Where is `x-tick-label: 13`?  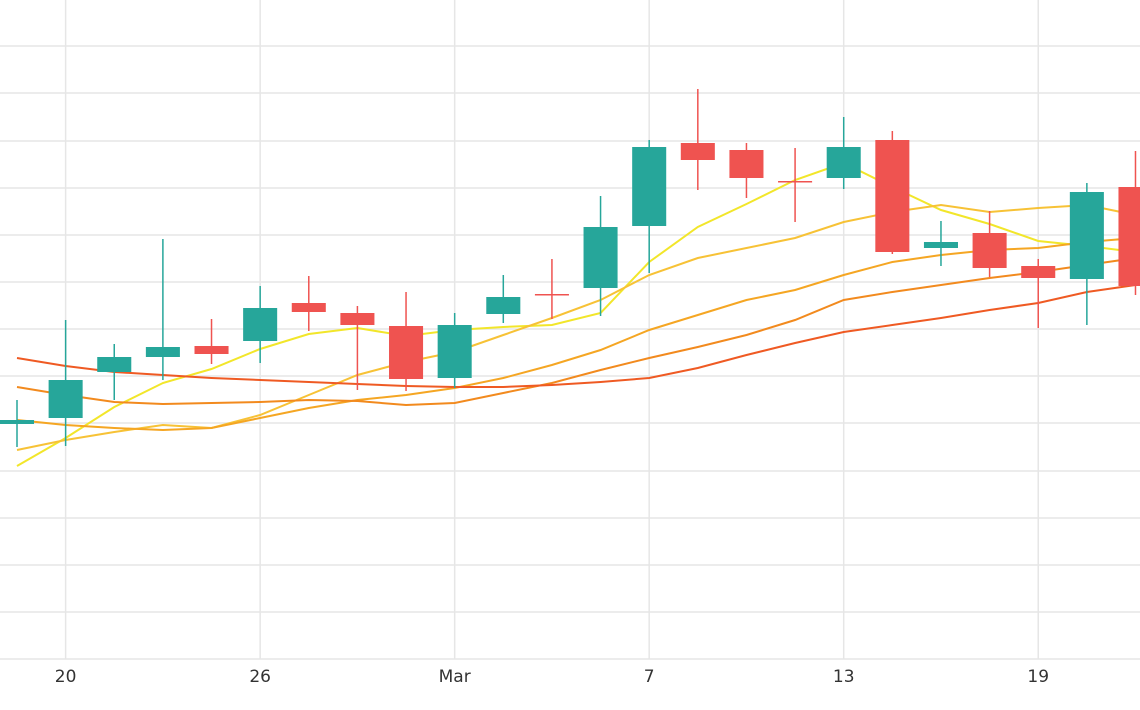
x-tick-label: 13 is located at coordinates (844, 677).